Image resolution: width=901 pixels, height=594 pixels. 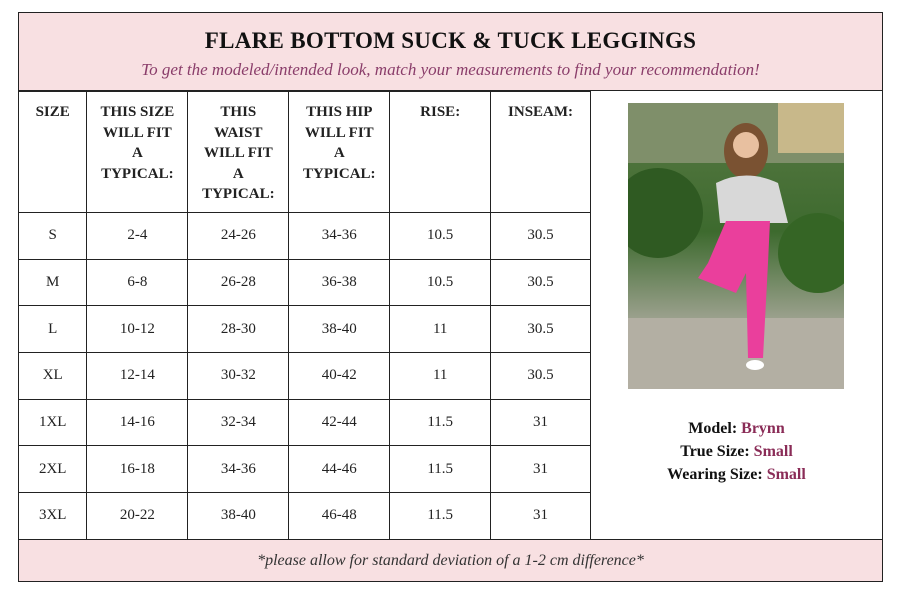 What do you see at coordinates (339, 282) in the screenshot?
I see `table-cell: 36-38` at bounding box center [339, 282].